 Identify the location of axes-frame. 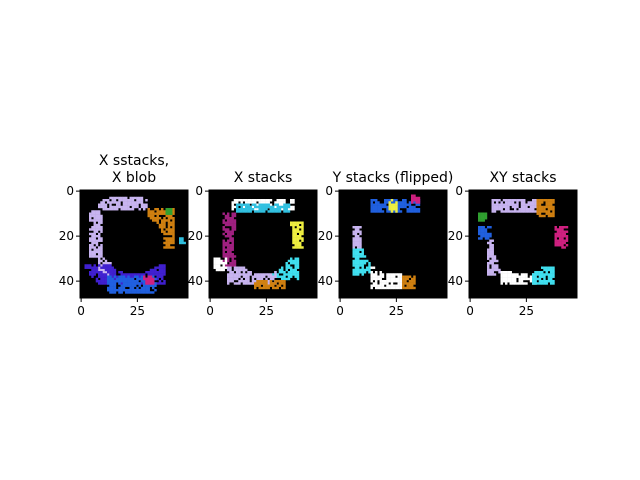
(393, 244).